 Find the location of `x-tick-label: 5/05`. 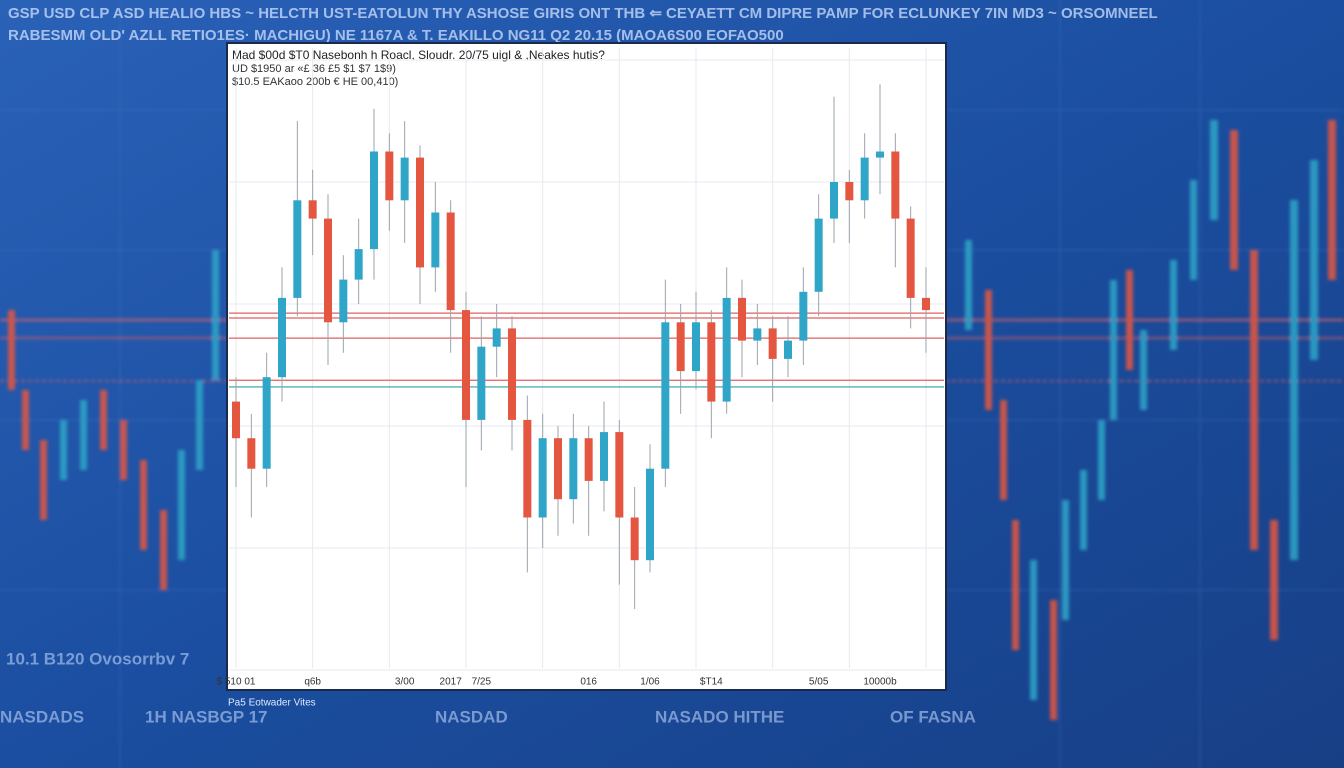

x-tick-label: 5/05 is located at coordinates (819, 682).